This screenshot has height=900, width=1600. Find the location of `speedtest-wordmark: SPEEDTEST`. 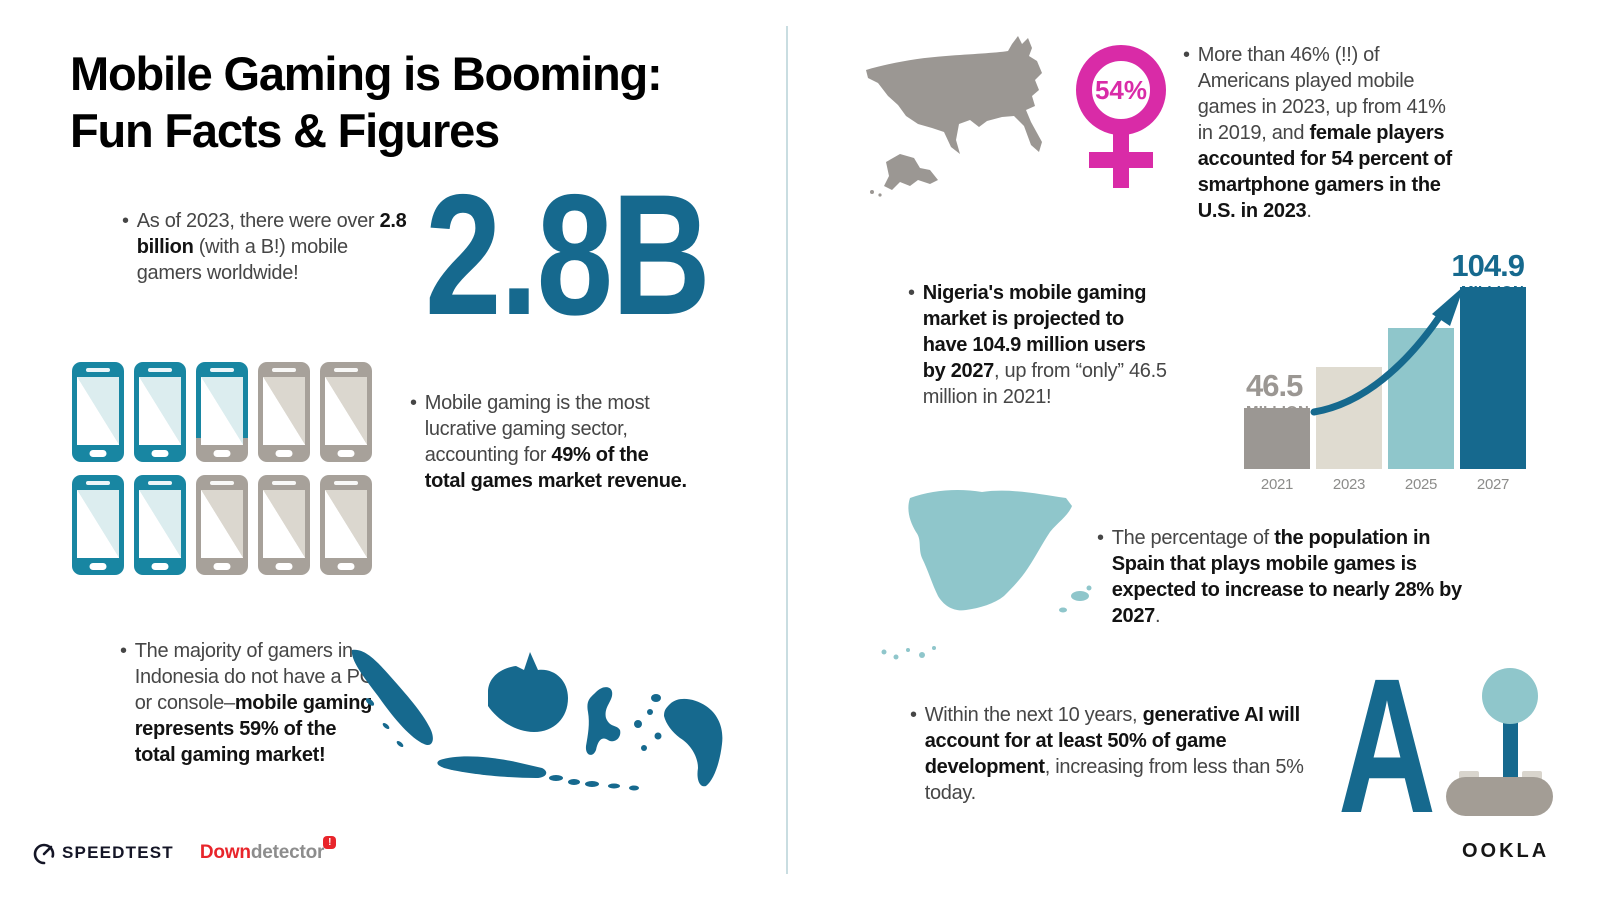

speedtest-wordmark: SPEEDTEST is located at coordinates (118, 852).